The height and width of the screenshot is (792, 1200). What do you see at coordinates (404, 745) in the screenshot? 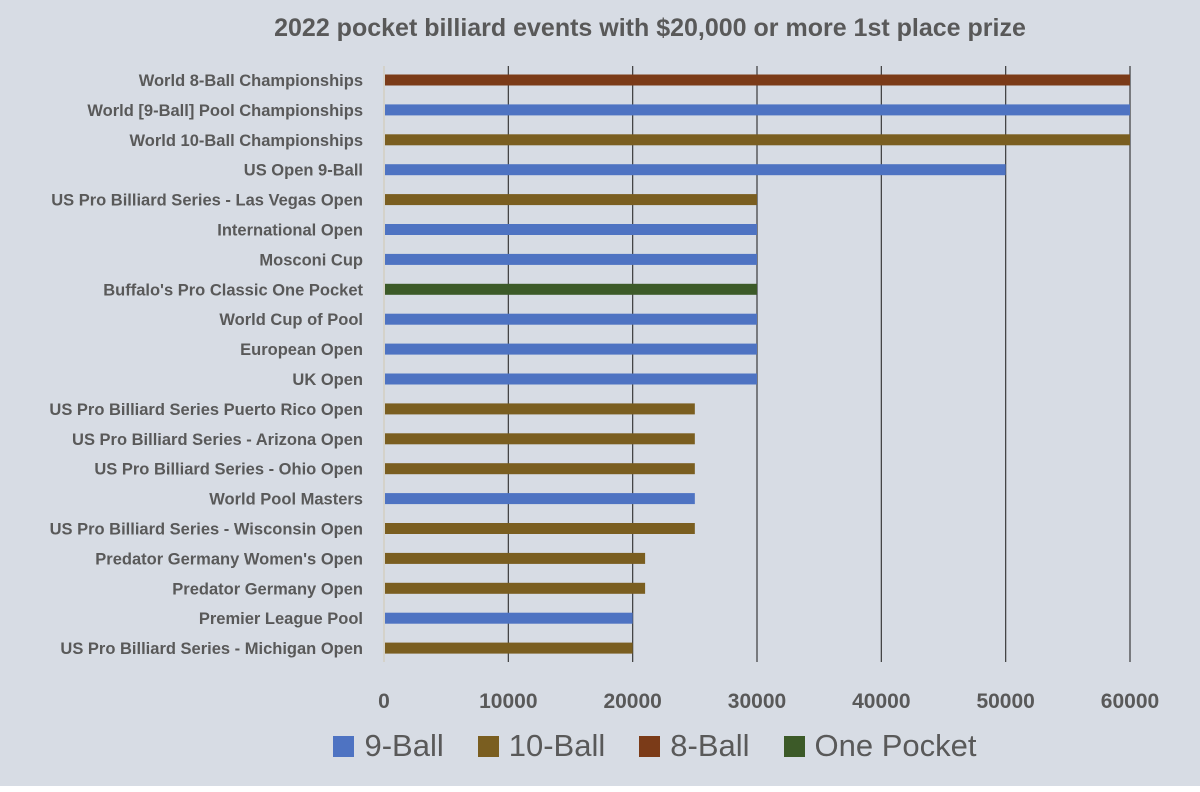
I see `legend-label: 9-Ball` at bounding box center [404, 745].